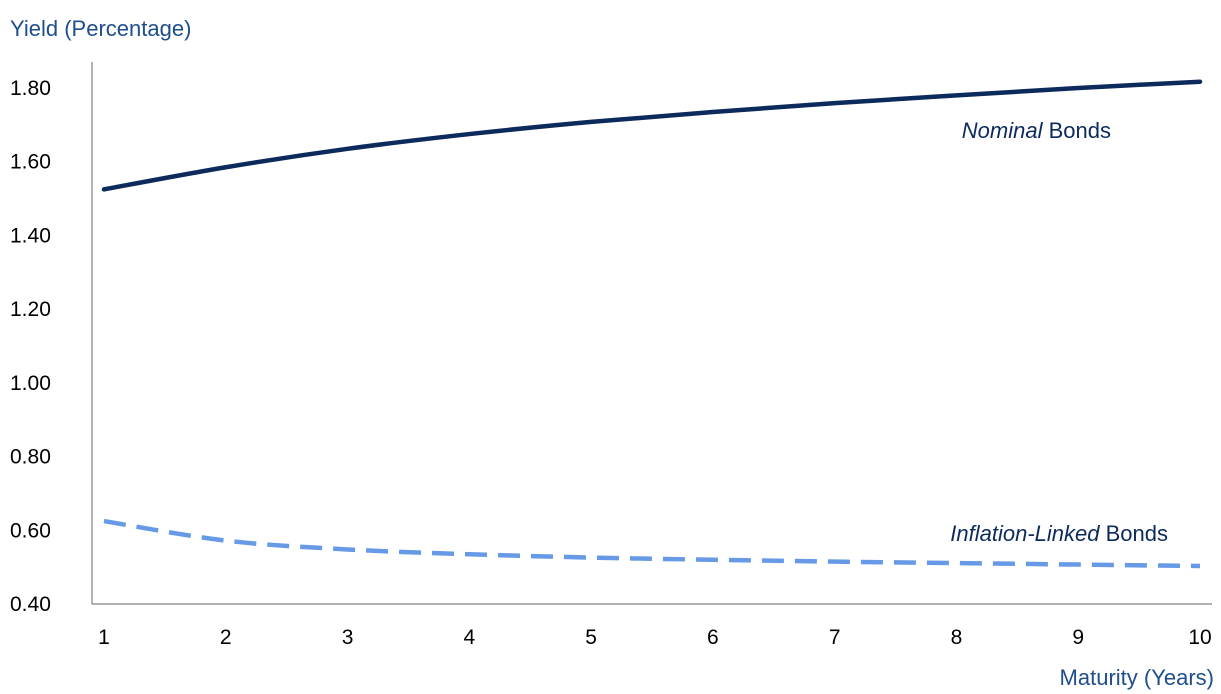  I want to click on y-tick-label: 1.80, so click(30, 88).